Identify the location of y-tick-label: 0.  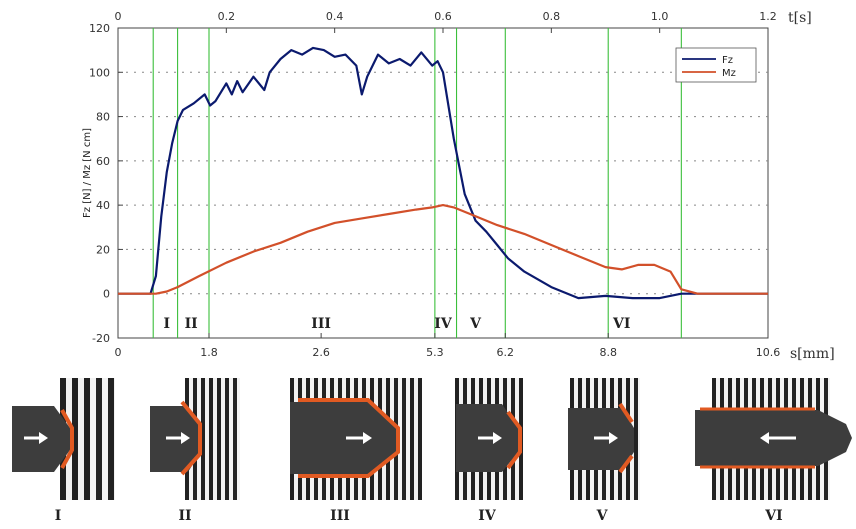
(106, 294).